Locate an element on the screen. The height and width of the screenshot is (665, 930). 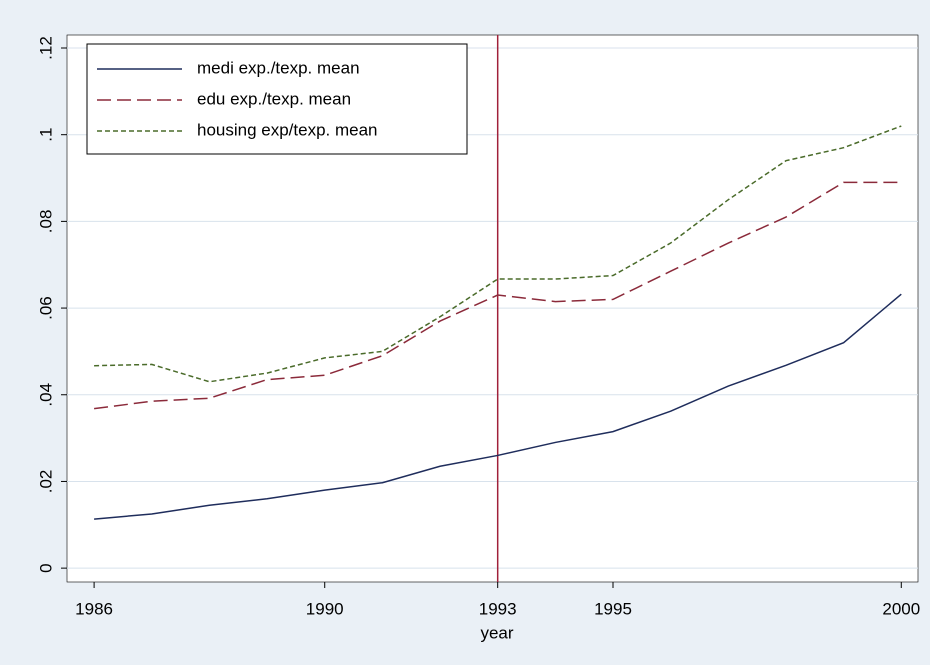
legend-label: housing exp/texp. mean is located at coordinates (287, 129).